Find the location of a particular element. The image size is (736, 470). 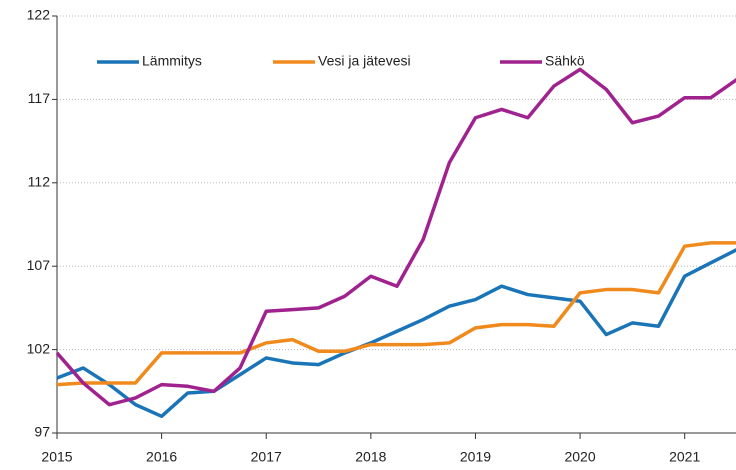

x-tick-label: 2018 is located at coordinates (370, 457).